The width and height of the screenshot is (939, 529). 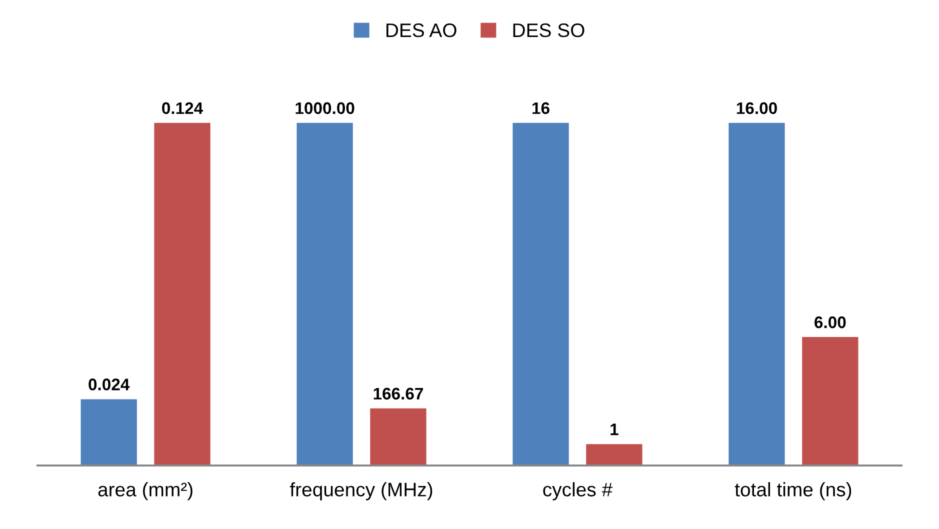 What do you see at coordinates (614, 430) in the screenshot?
I see `data-label: 1` at bounding box center [614, 430].